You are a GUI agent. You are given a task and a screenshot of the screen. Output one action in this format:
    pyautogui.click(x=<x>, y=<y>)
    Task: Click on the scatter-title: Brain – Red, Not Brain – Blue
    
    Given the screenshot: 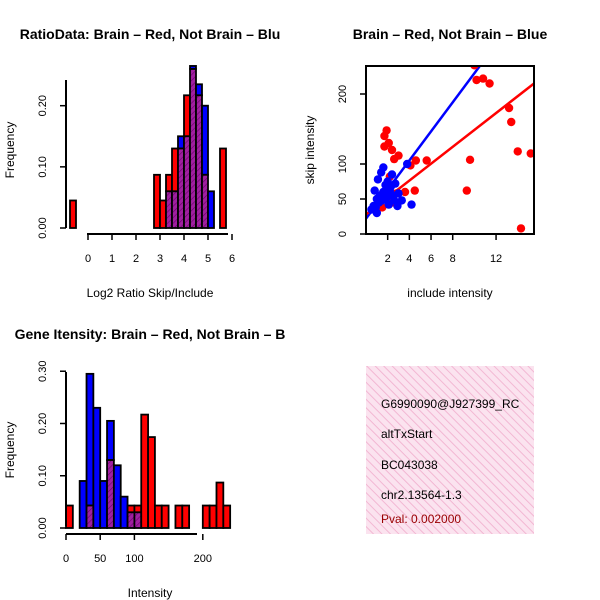 What is the action you would take?
    pyautogui.click(x=450, y=34)
    